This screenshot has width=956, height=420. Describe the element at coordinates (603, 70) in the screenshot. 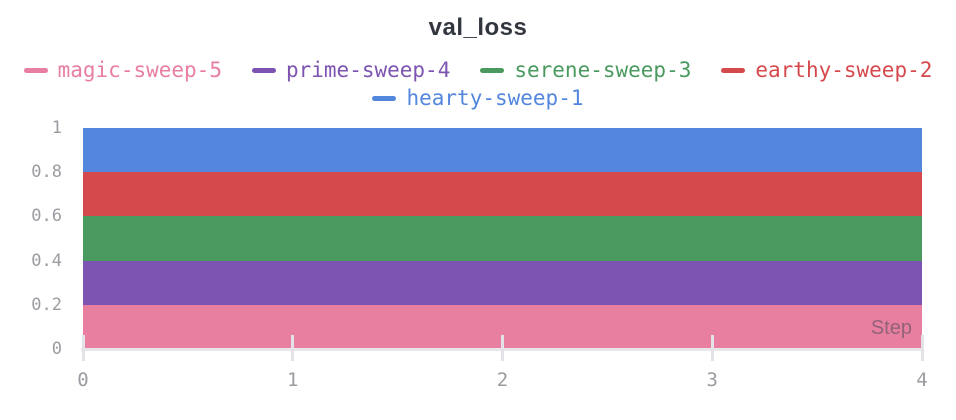

I see `legend-label: serene-sweep-3` at that location.